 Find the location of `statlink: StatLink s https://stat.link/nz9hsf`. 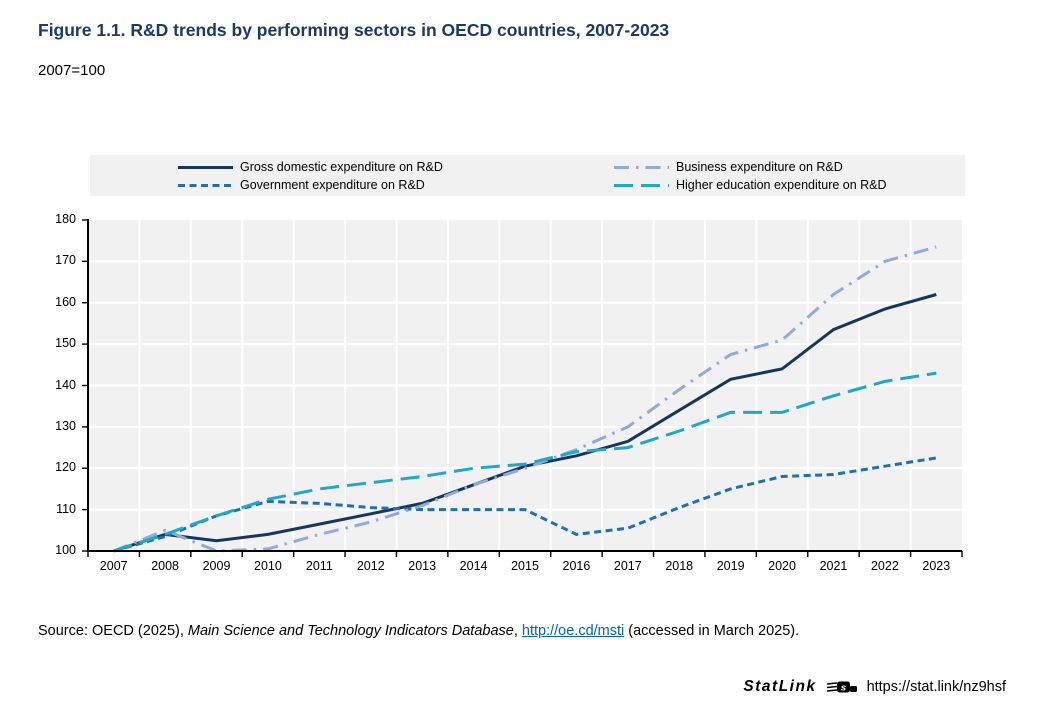

statlink: StatLink s https://stat.link/nz9hsf is located at coordinates (874, 687).